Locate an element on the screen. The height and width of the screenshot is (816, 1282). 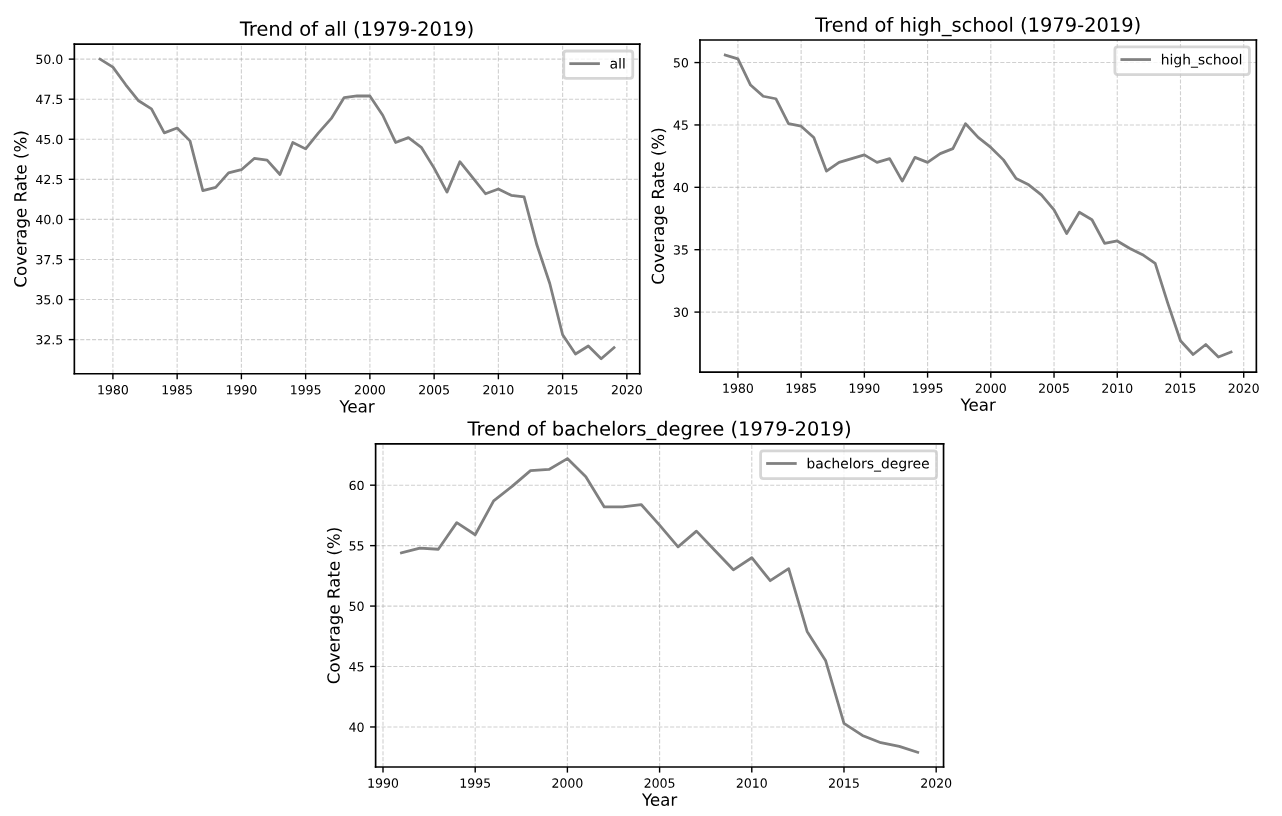
chart-title: Trend of bachelors_degree (1979-2019) is located at coordinates (658, 430).